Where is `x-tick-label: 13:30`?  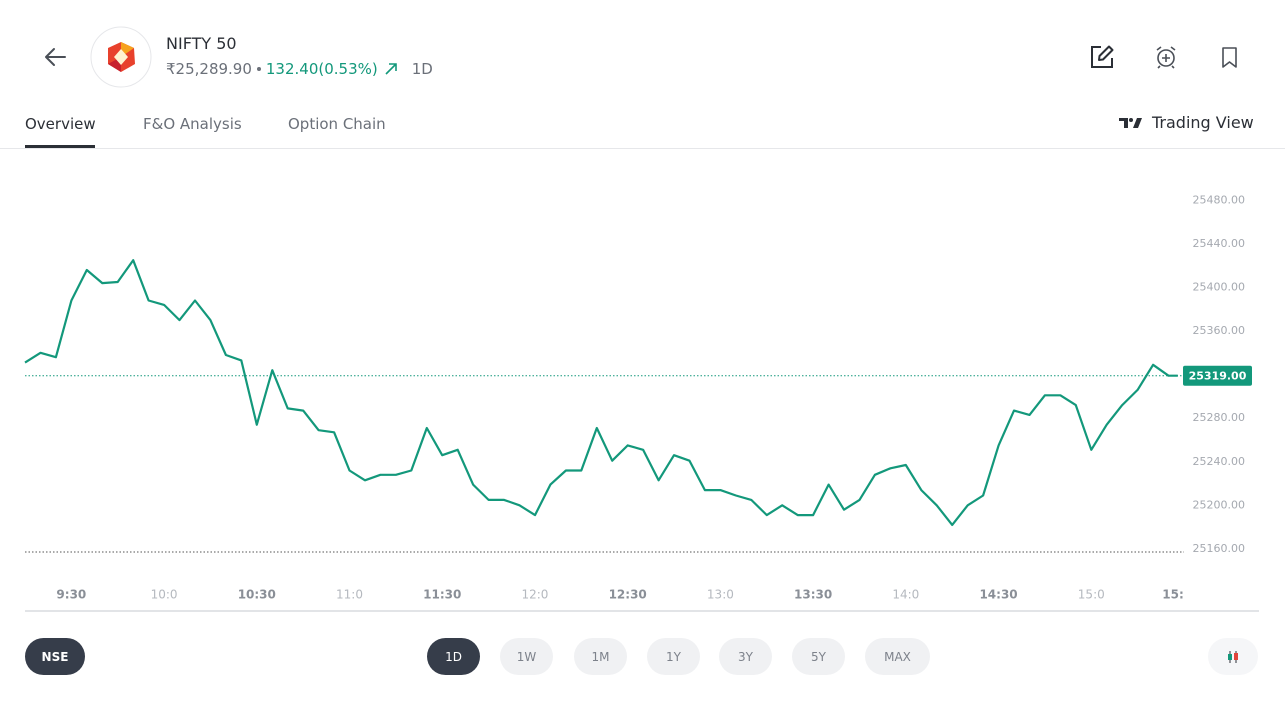 x-tick-label: 13:30 is located at coordinates (813, 595).